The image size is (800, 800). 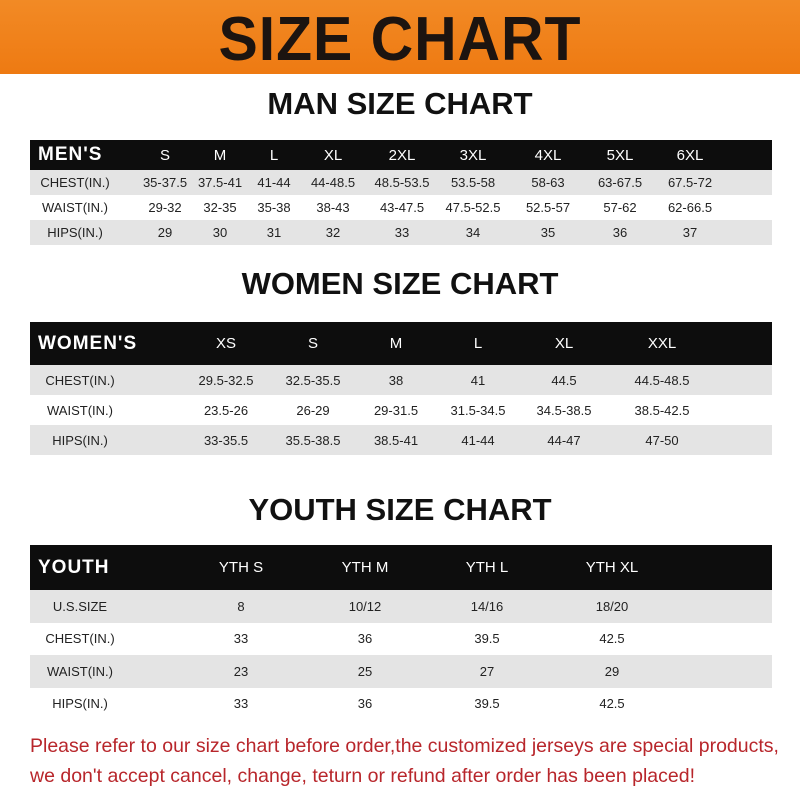 I want to click on table-row: WAIST(IN.) 23 25 27 29, so click(x=401, y=671).